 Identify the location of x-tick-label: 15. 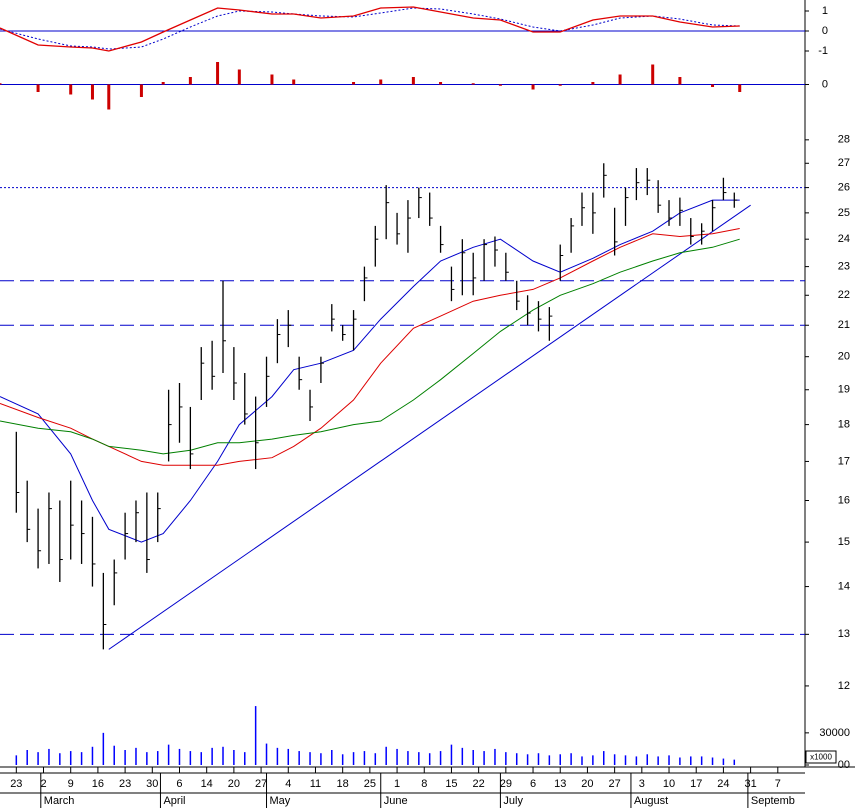
(451, 784).